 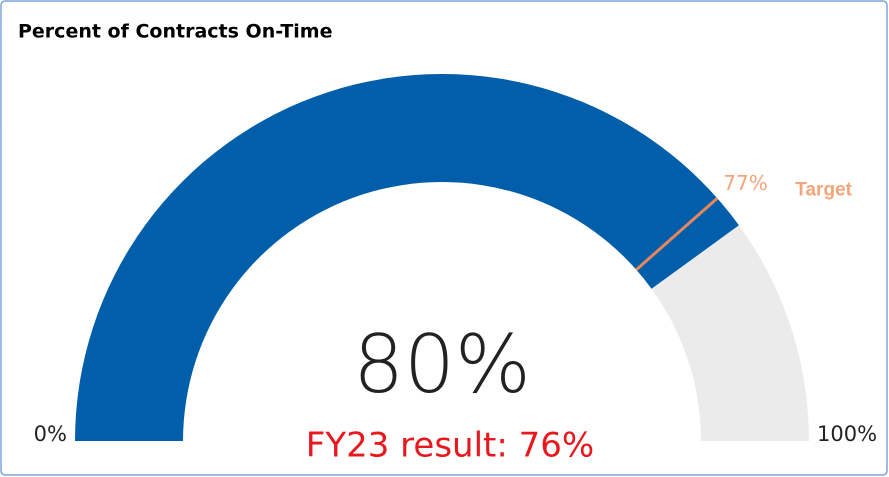 I want to click on target-line, so click(x=677, y=234).